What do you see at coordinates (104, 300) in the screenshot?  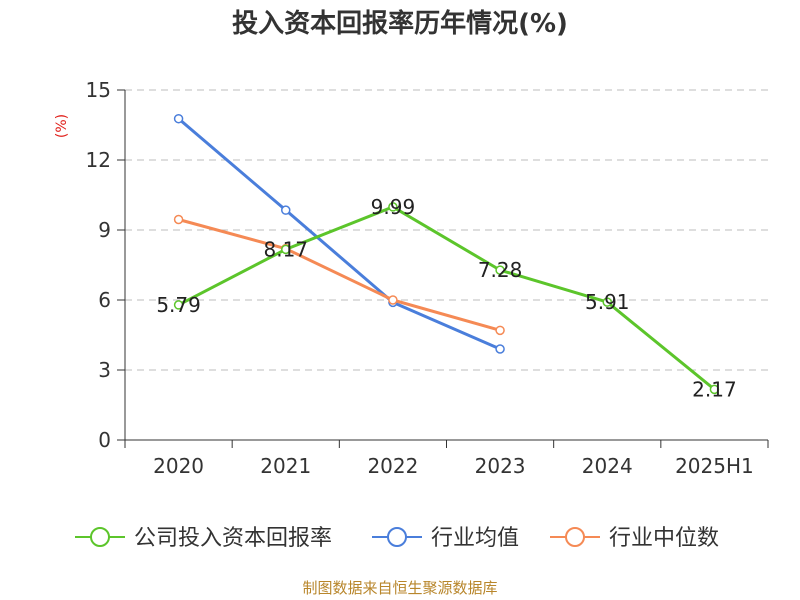 I see `y-tick-label: 6` at bounding box center [104, 300].